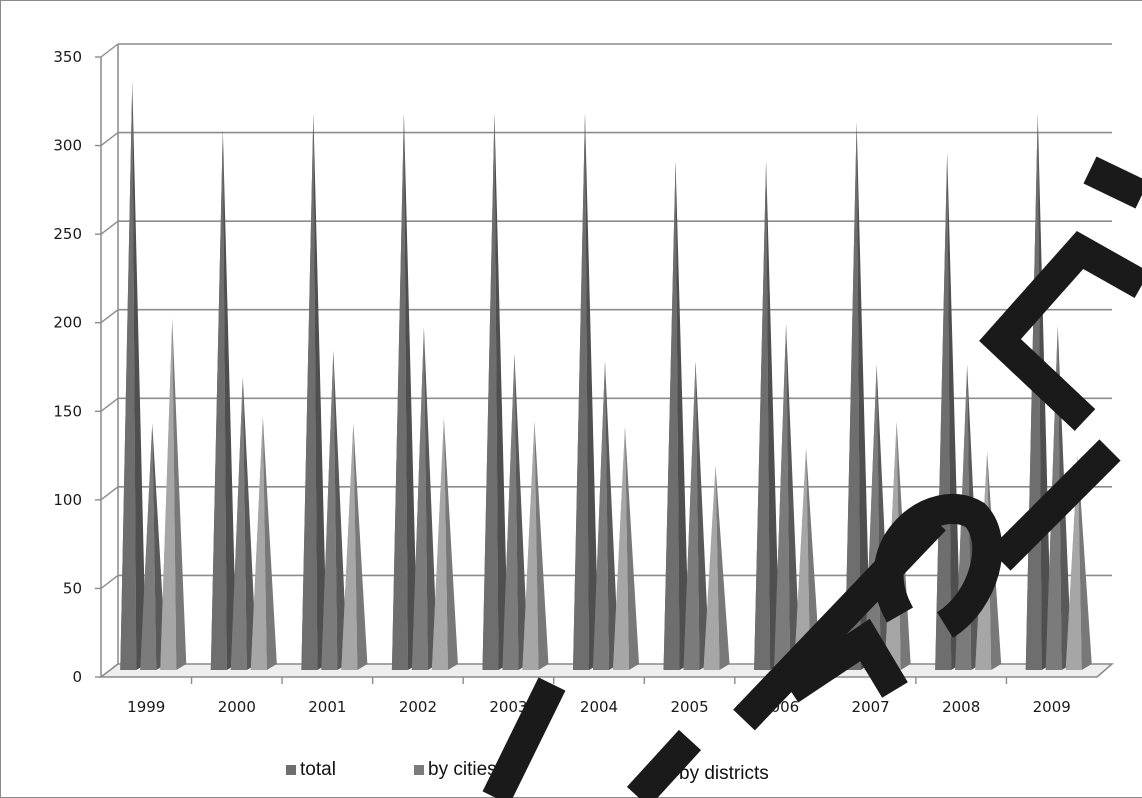 Image resolution: width=1142 pixels, height=798 pixels. I want to click on x-tick-label: 2000, so click(237, 707).